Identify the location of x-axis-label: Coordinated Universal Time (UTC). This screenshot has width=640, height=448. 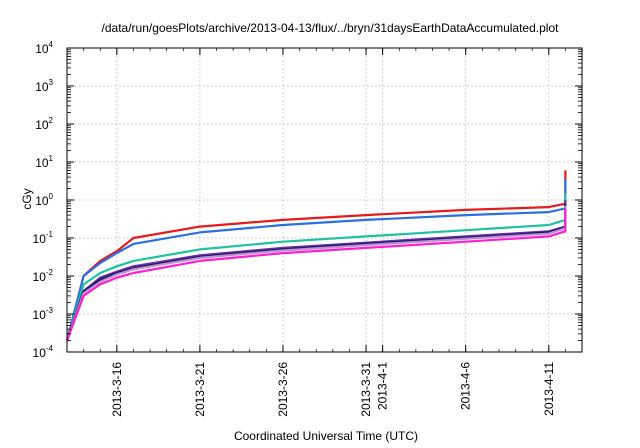
(326, 436).